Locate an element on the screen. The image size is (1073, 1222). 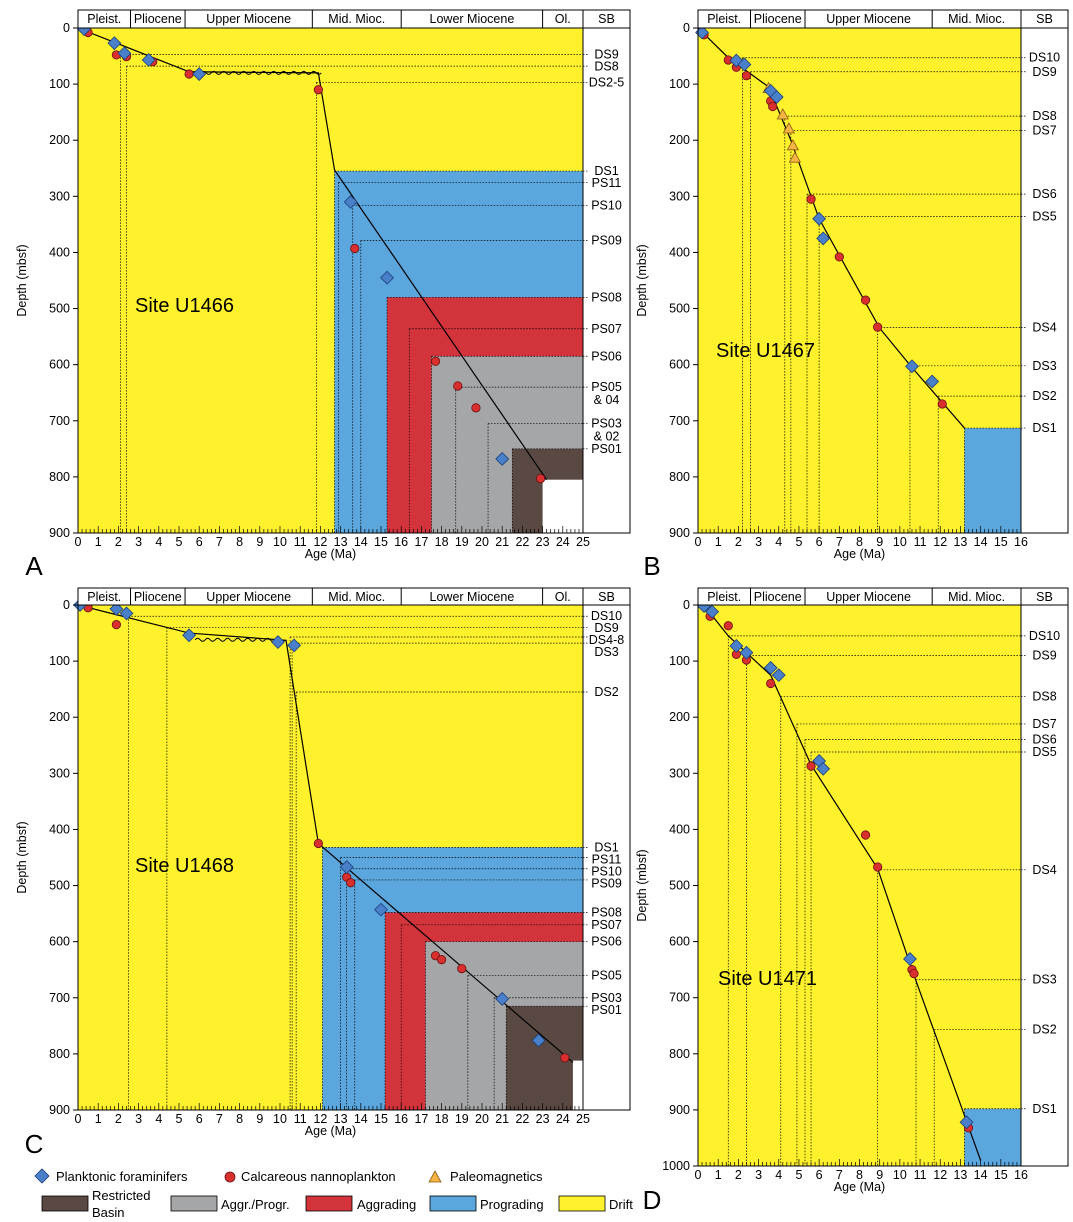
legend-prograding: Prograding is located at coordinates (486, 1203).